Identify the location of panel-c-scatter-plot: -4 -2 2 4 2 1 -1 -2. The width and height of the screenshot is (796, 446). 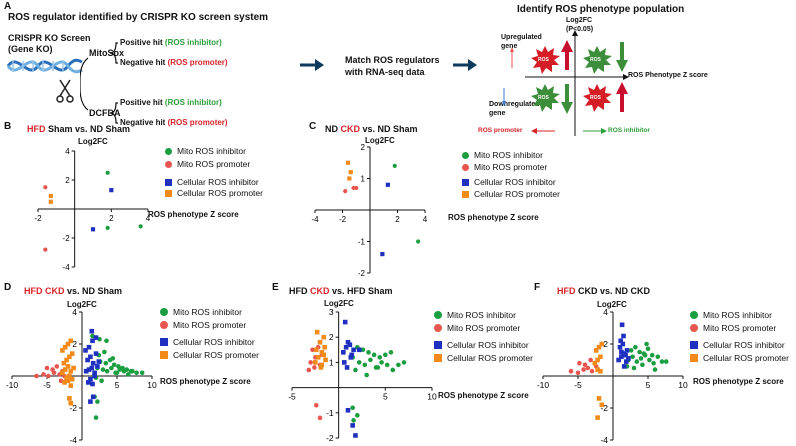
(369, 210).